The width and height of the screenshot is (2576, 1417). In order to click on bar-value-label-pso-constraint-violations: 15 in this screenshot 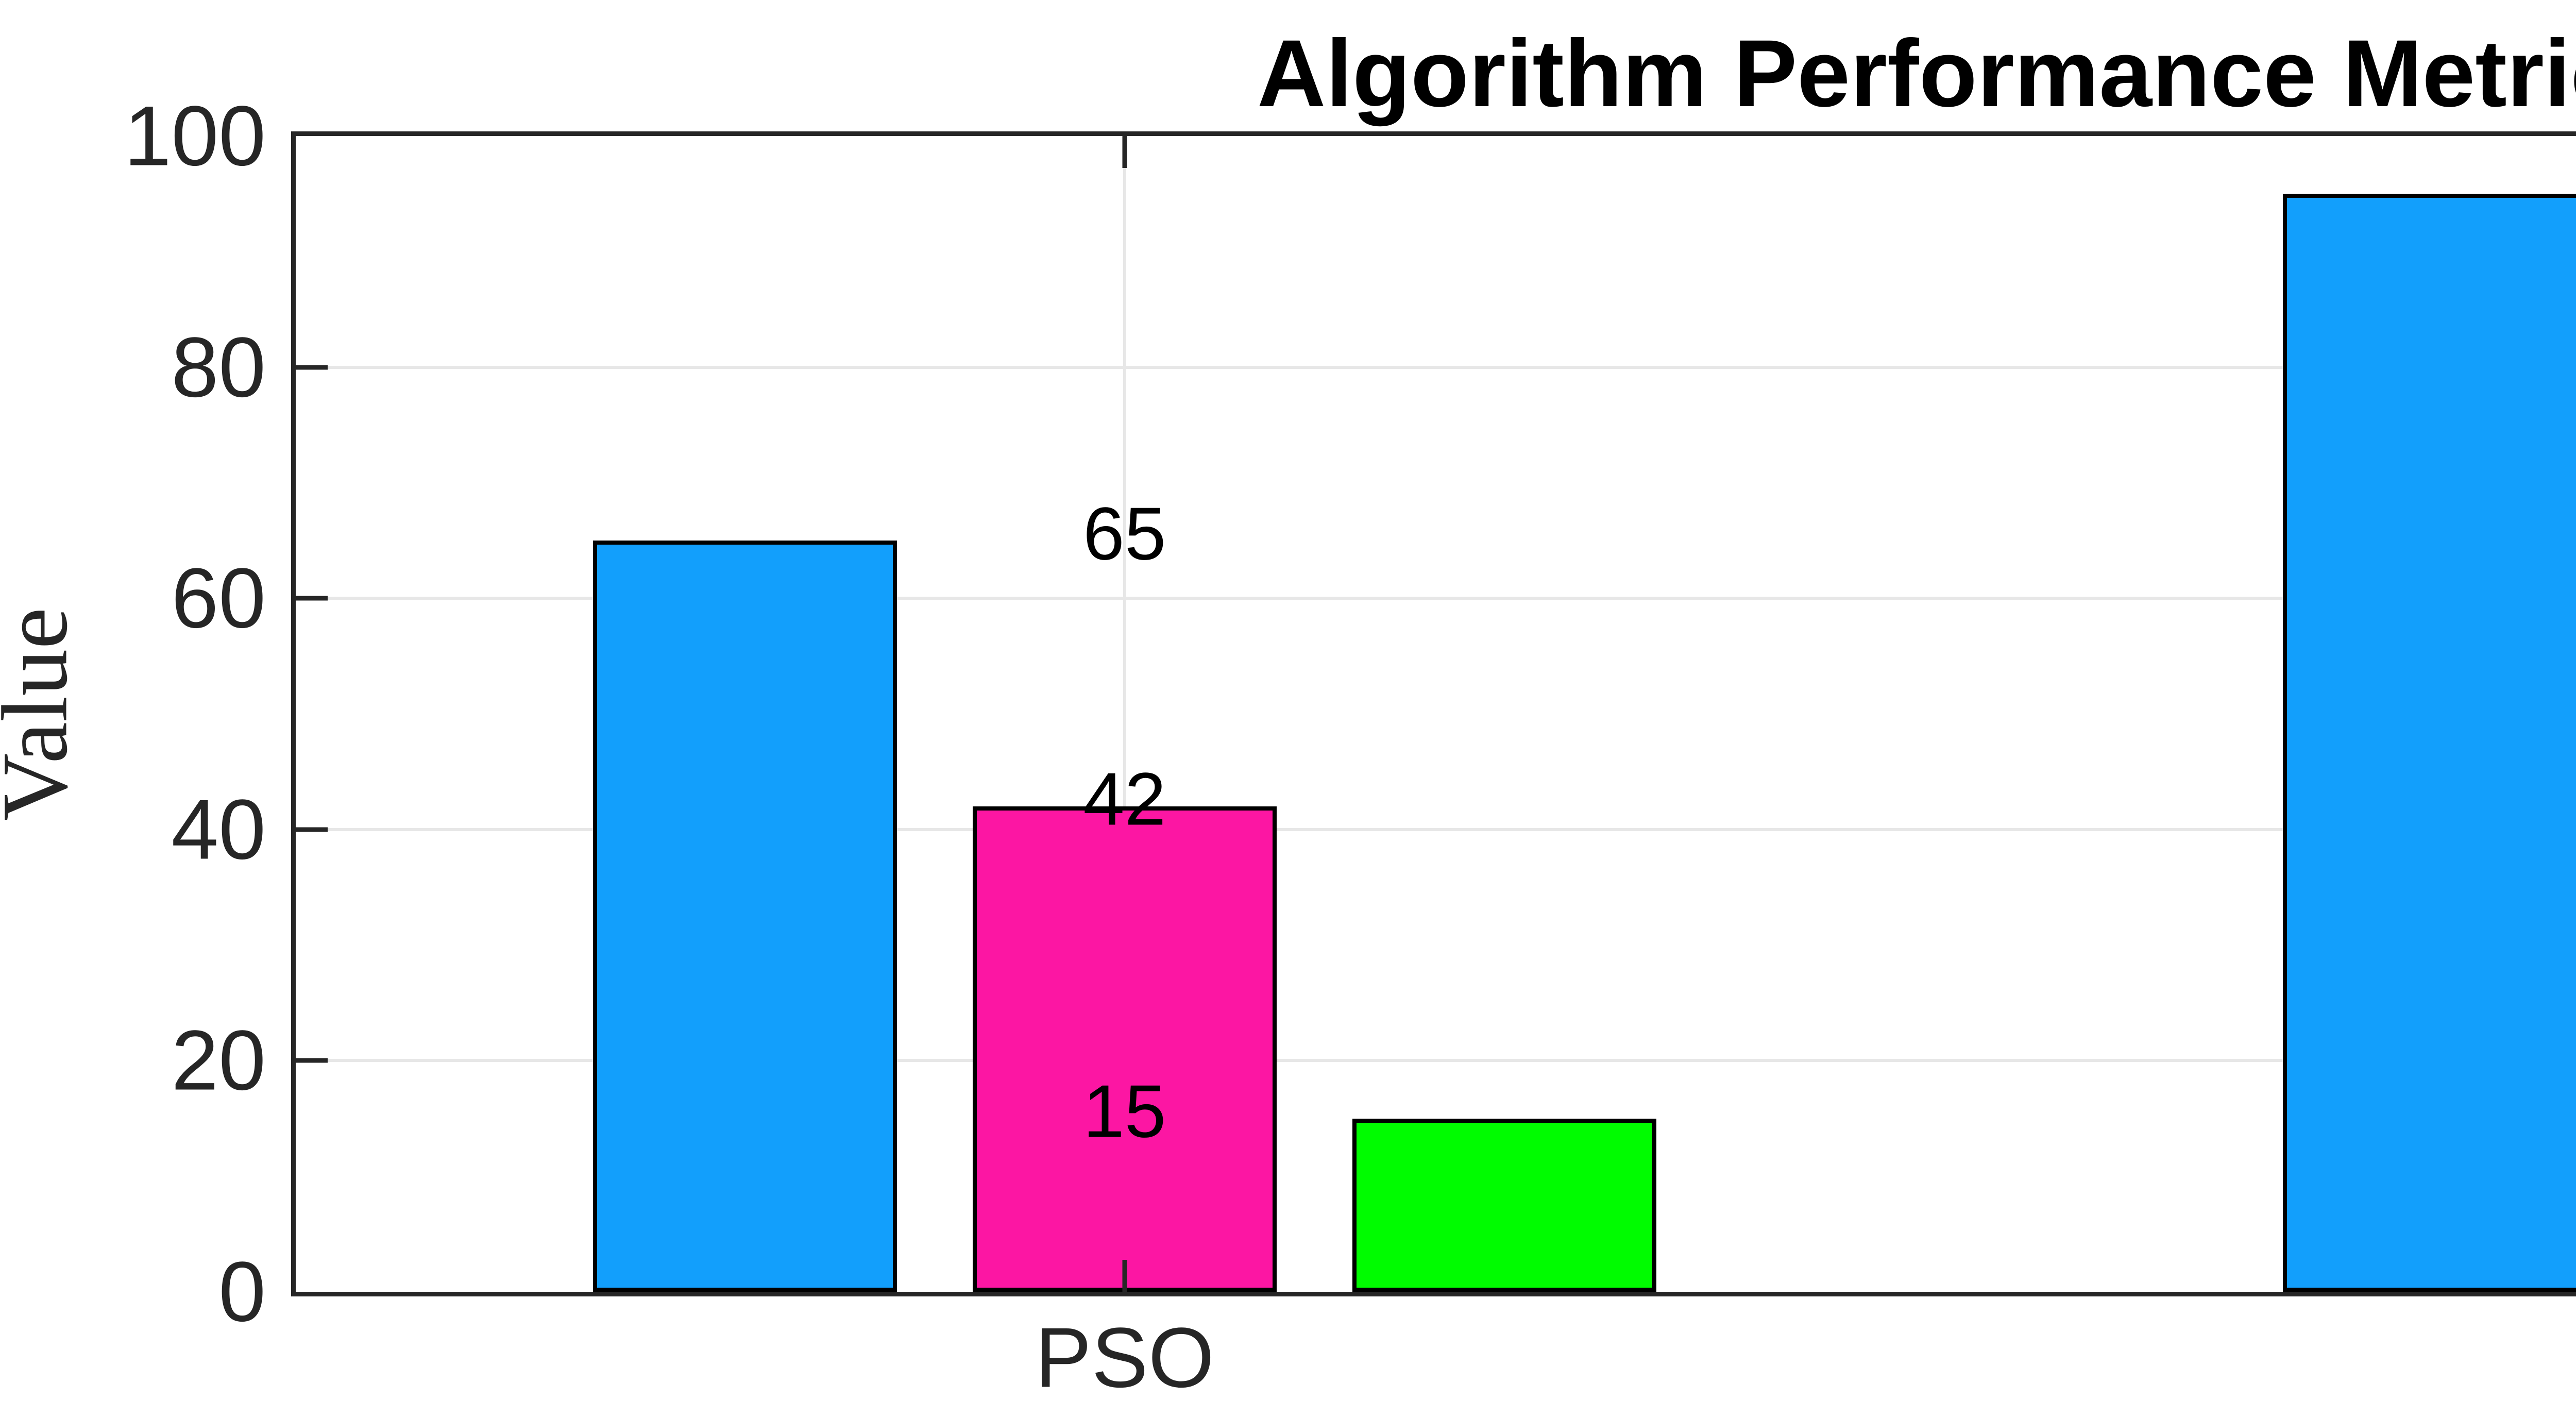, I will do `click(1124, 1111)`.